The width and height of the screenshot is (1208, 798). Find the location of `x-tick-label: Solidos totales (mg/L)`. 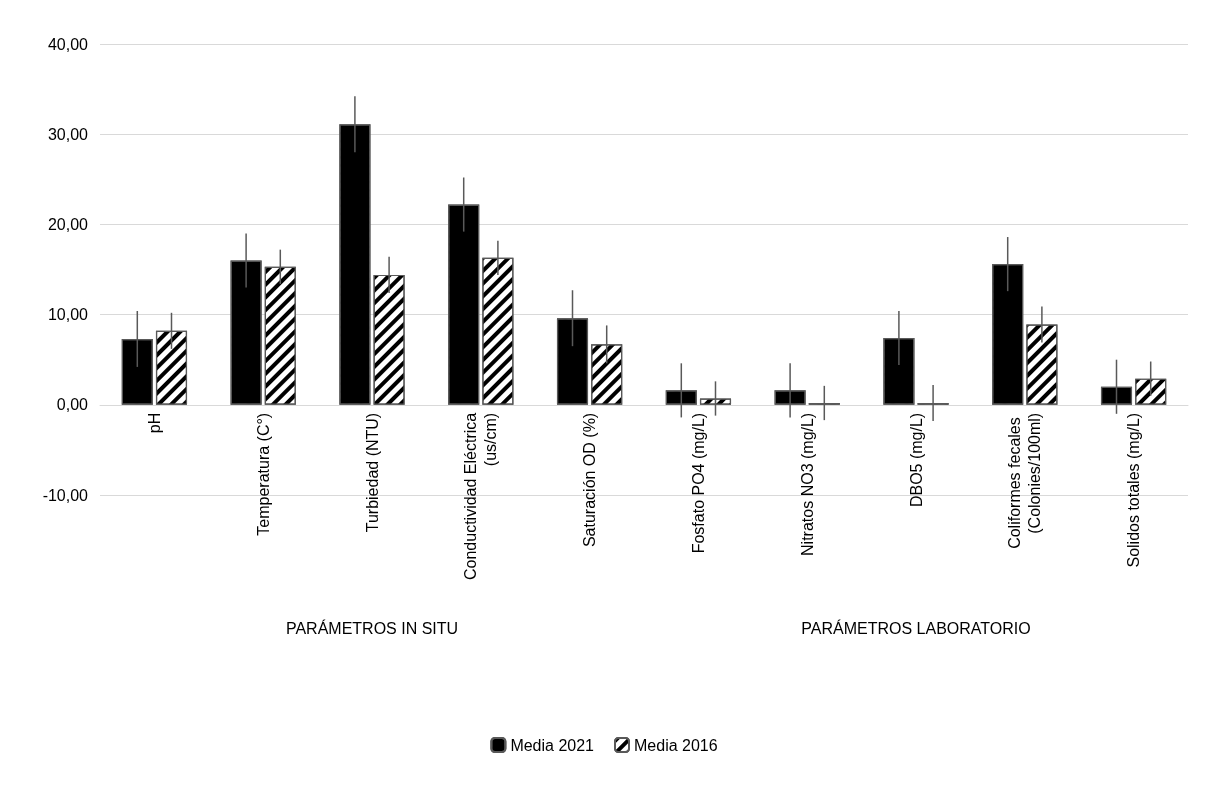

x-tick-label: Solidos totales (mg/L) is located at coordinates (1134, 490).